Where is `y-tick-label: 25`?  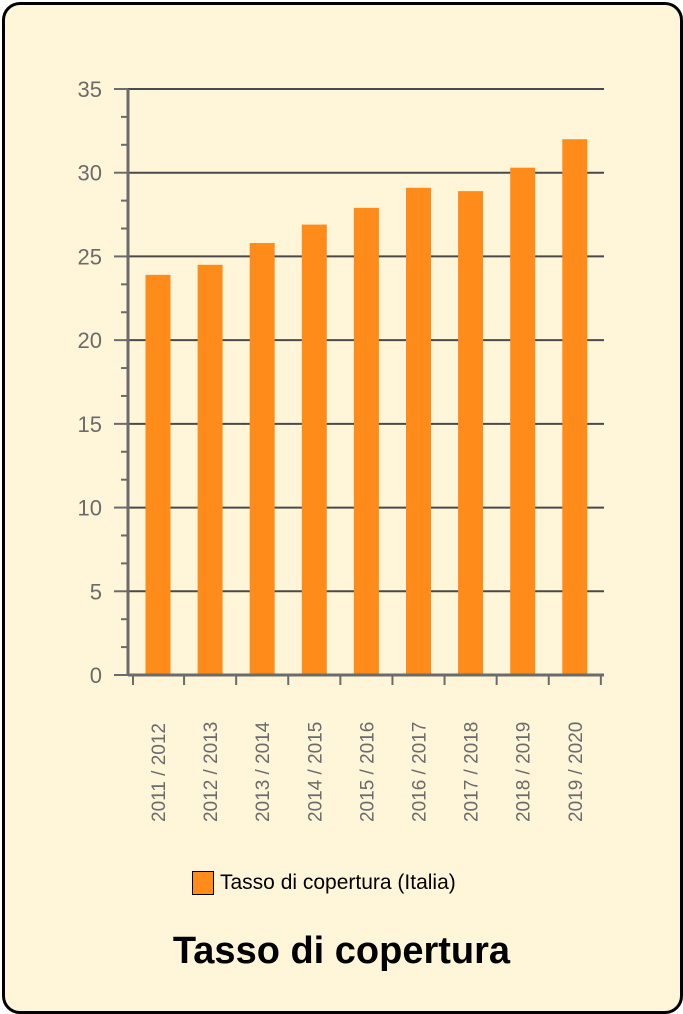 y-tick-label: 25 is located at coordinates (90, 256).